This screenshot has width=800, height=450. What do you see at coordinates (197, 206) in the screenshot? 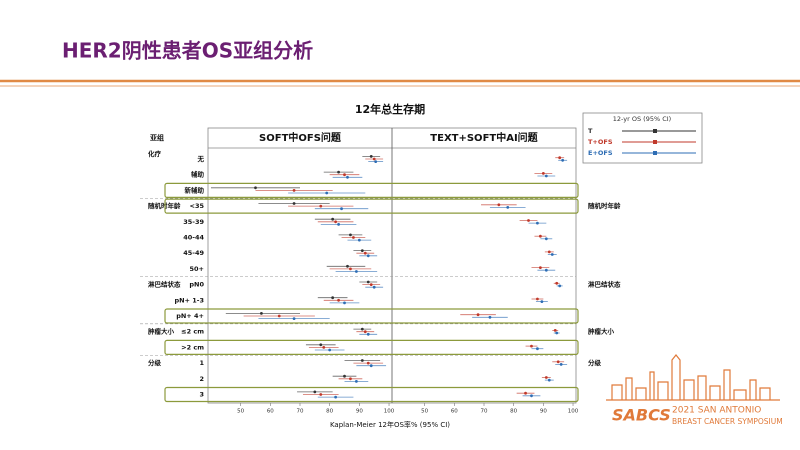
I see `subgroup-label: <35` at bounding box center [197, 206].